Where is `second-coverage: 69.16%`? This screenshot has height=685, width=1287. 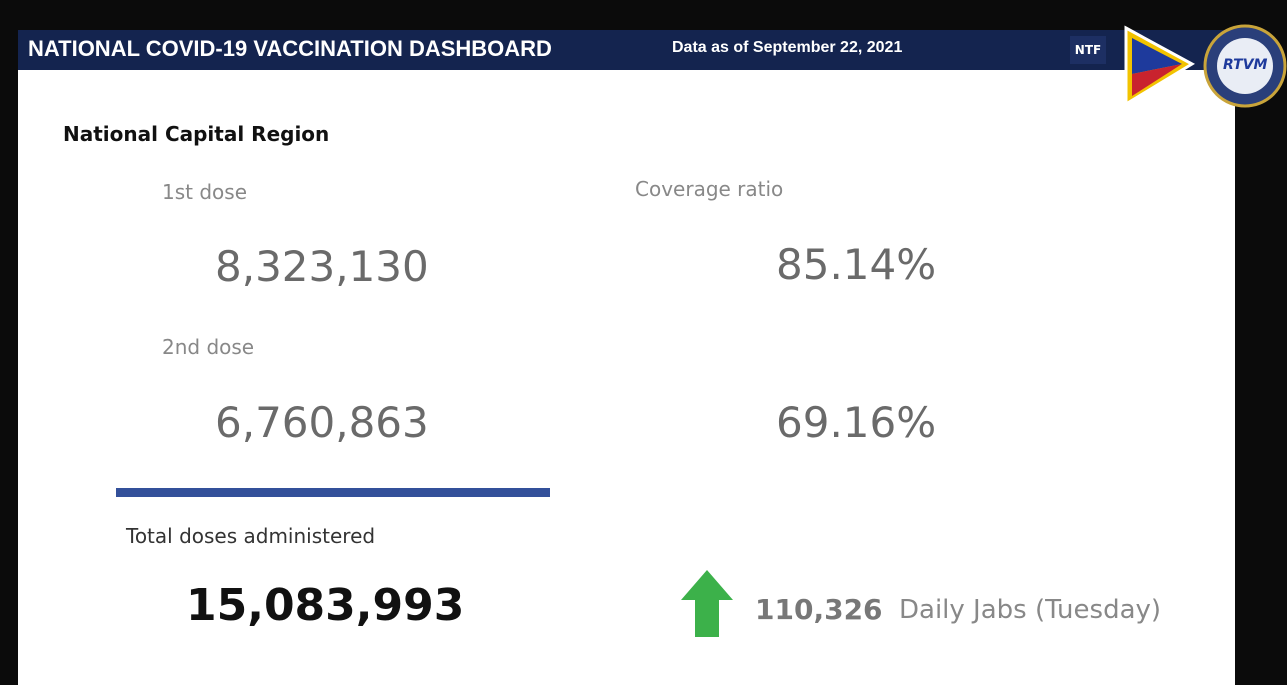
second-coverage: 69.16% is located at coordinates (856, 422).